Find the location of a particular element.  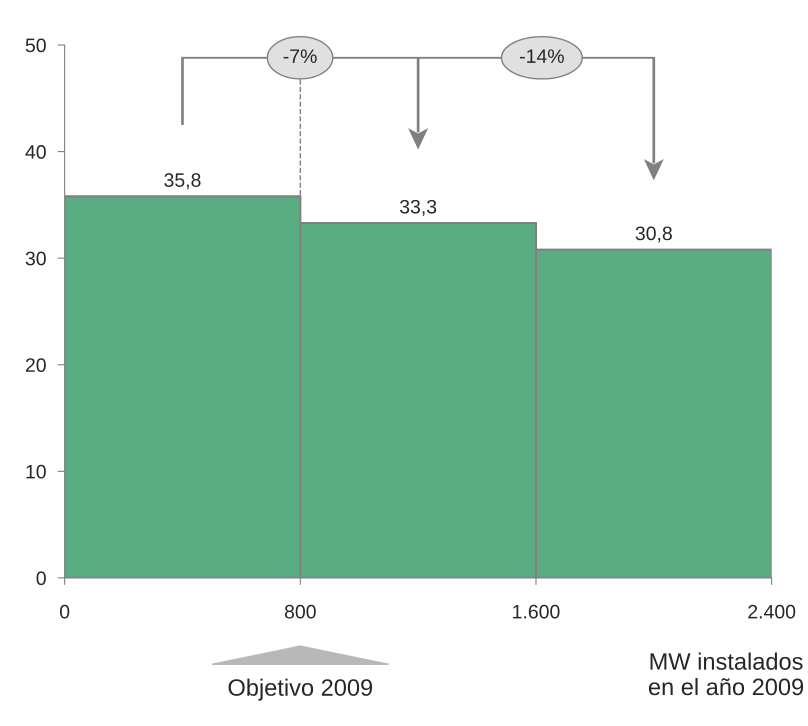

x-tick-label: 2.400 is located at coordinates (772, 611).